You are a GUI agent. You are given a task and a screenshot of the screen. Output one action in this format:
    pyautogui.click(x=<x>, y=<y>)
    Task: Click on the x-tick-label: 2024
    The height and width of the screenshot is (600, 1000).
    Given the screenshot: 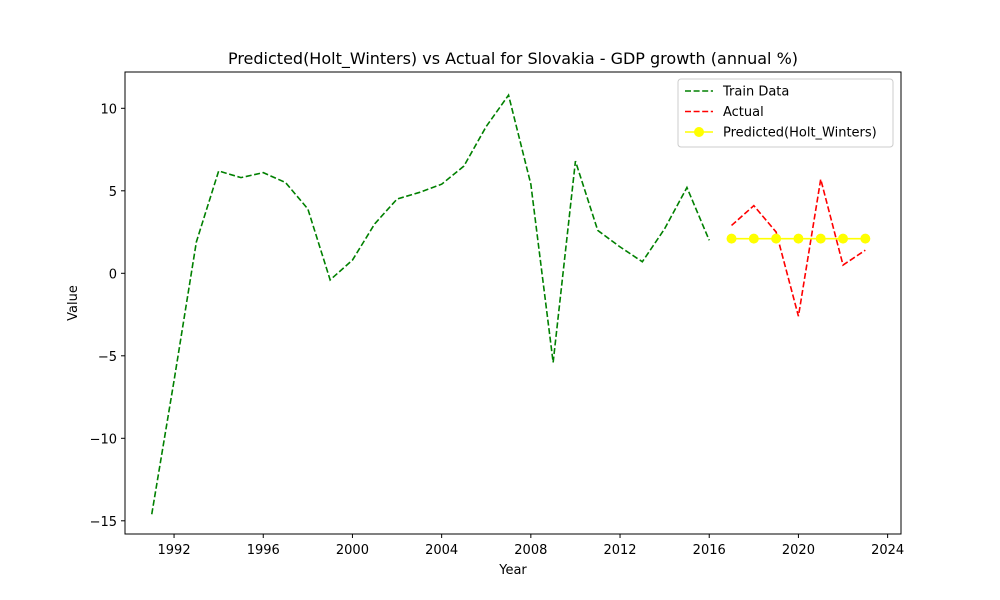 What is the action you would take?
    pyautogui.click(x=887, y=550)
    